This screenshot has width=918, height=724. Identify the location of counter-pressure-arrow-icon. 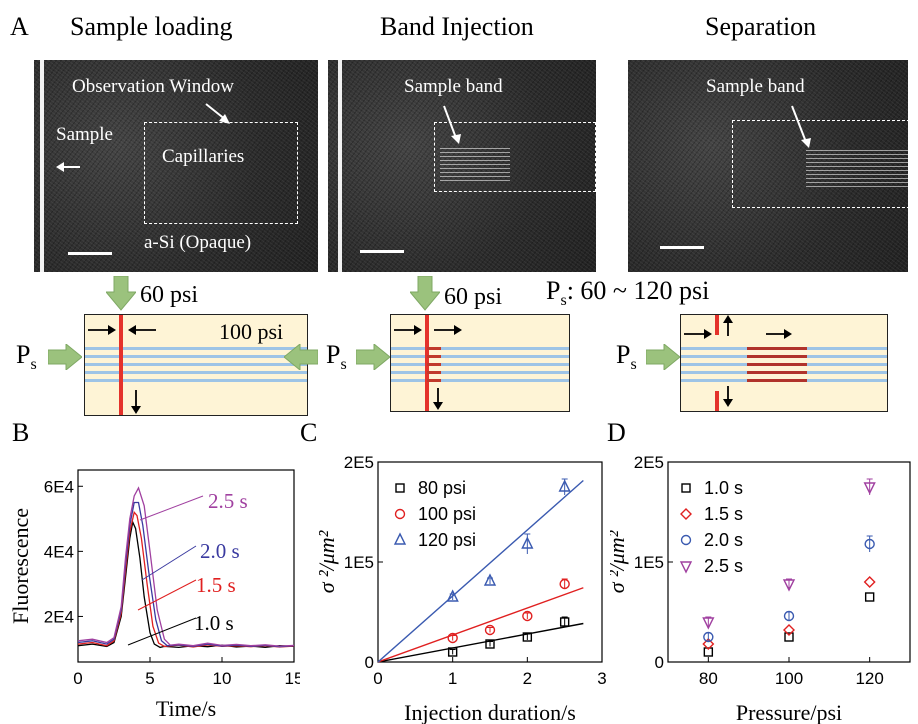
(301, 357).